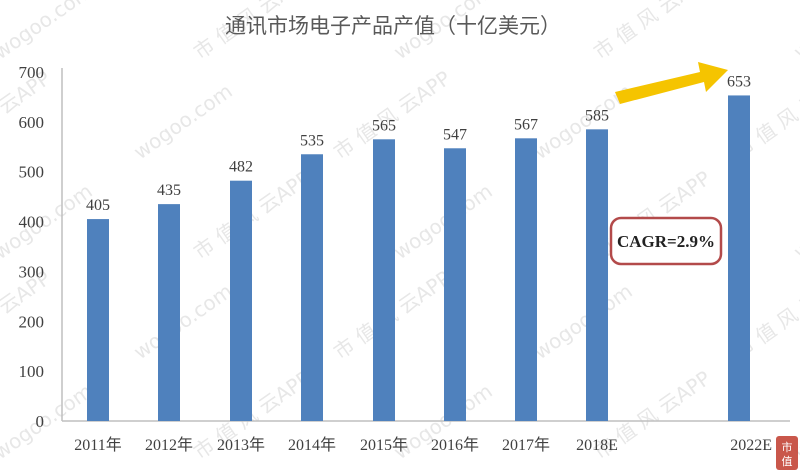 The width and height of the screenshot is (800, 473). I want to click on x-tick-label: 2011年, so click(97, 445).